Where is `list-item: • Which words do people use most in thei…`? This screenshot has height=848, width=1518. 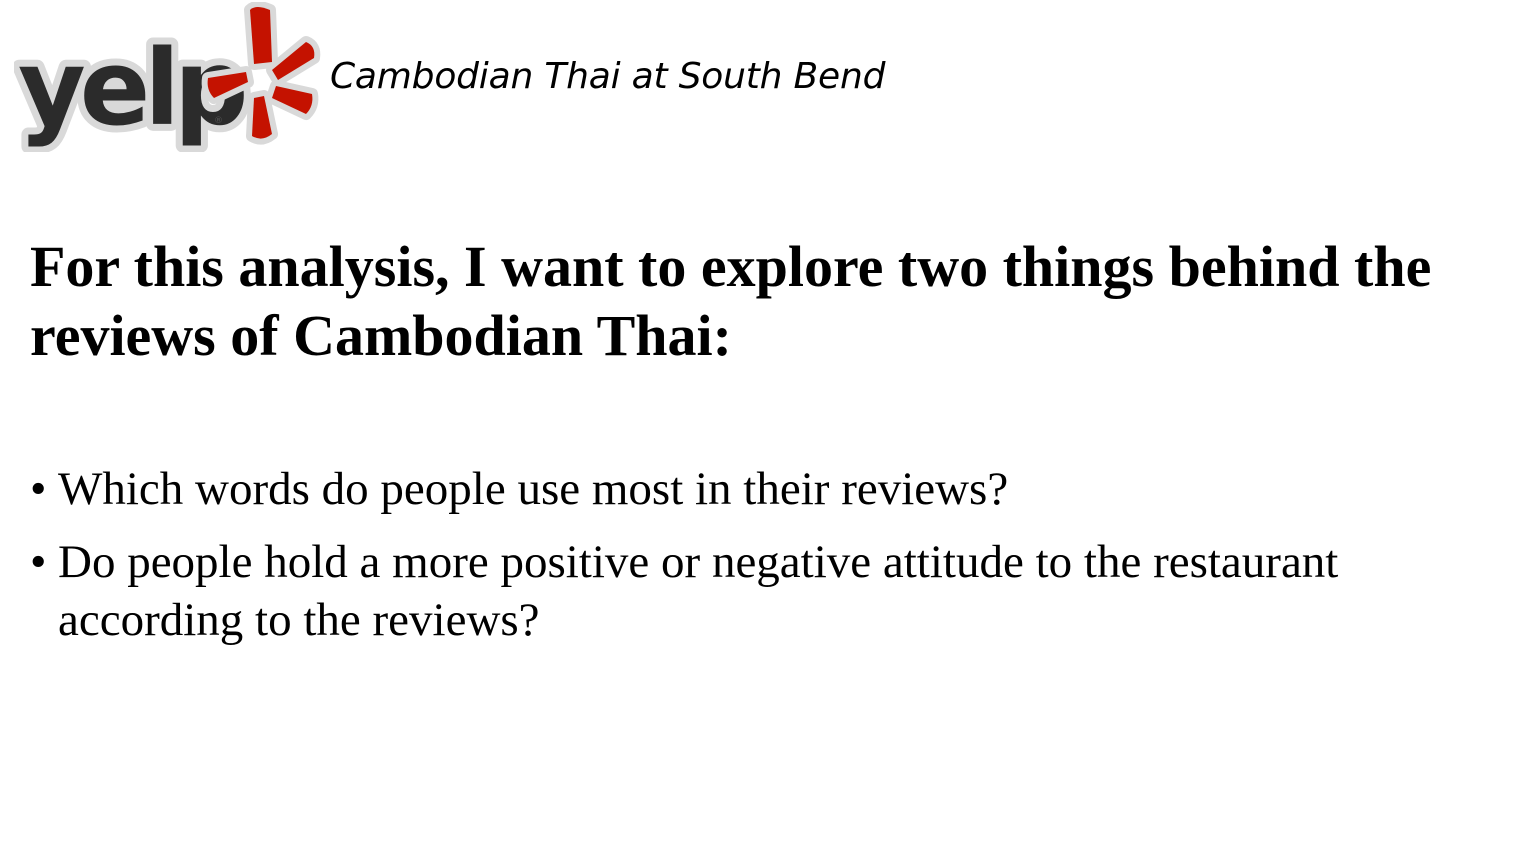 list-item: • Which words do people use most in thei… is located at coordinates (750, 489).